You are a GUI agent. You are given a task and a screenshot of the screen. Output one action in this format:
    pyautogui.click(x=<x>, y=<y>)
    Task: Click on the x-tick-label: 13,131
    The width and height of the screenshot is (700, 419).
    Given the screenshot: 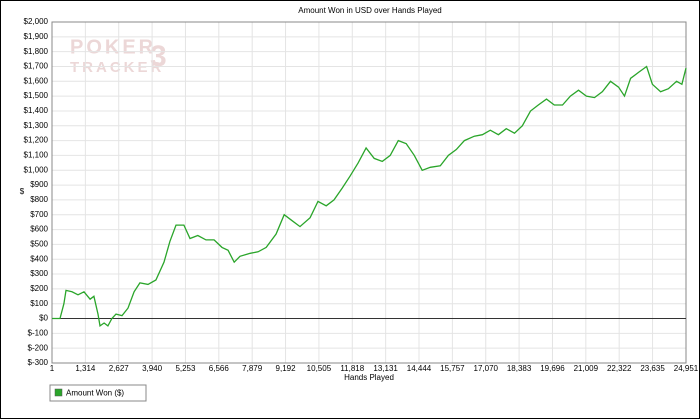 What is the action you would take?
    pyautogui.click(x=385, y=368)
    